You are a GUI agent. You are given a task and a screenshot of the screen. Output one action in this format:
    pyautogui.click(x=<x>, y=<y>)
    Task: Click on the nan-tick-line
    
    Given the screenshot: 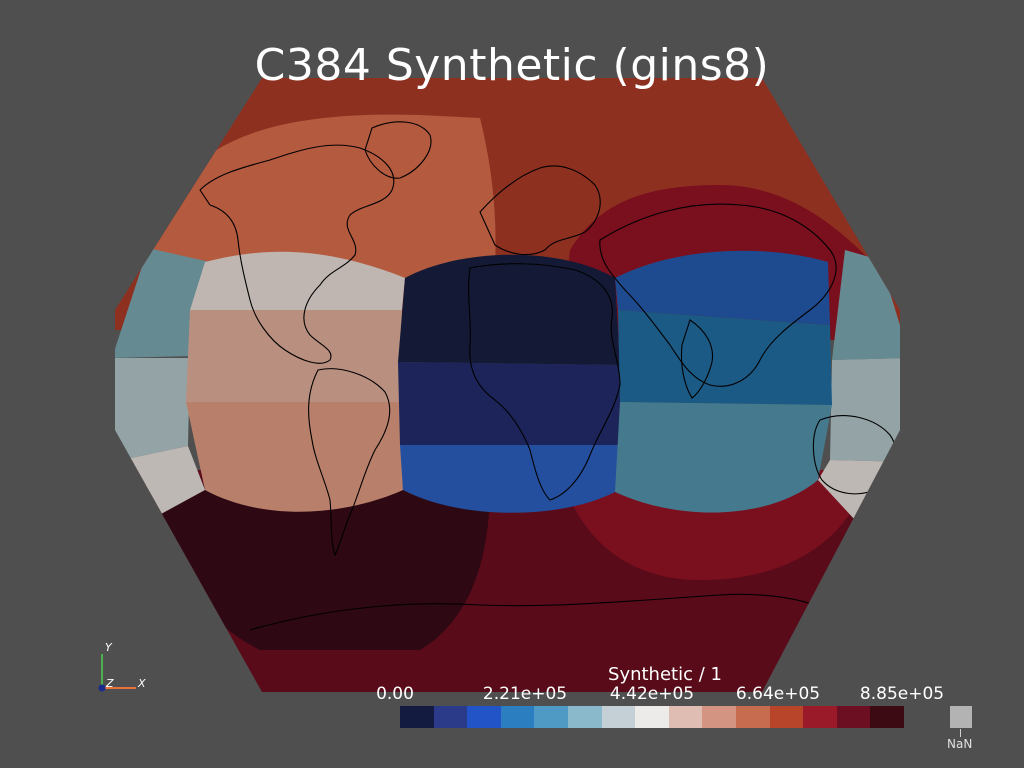 What is the action you would take?
    pyautogui.click(x=960, y=733)
    